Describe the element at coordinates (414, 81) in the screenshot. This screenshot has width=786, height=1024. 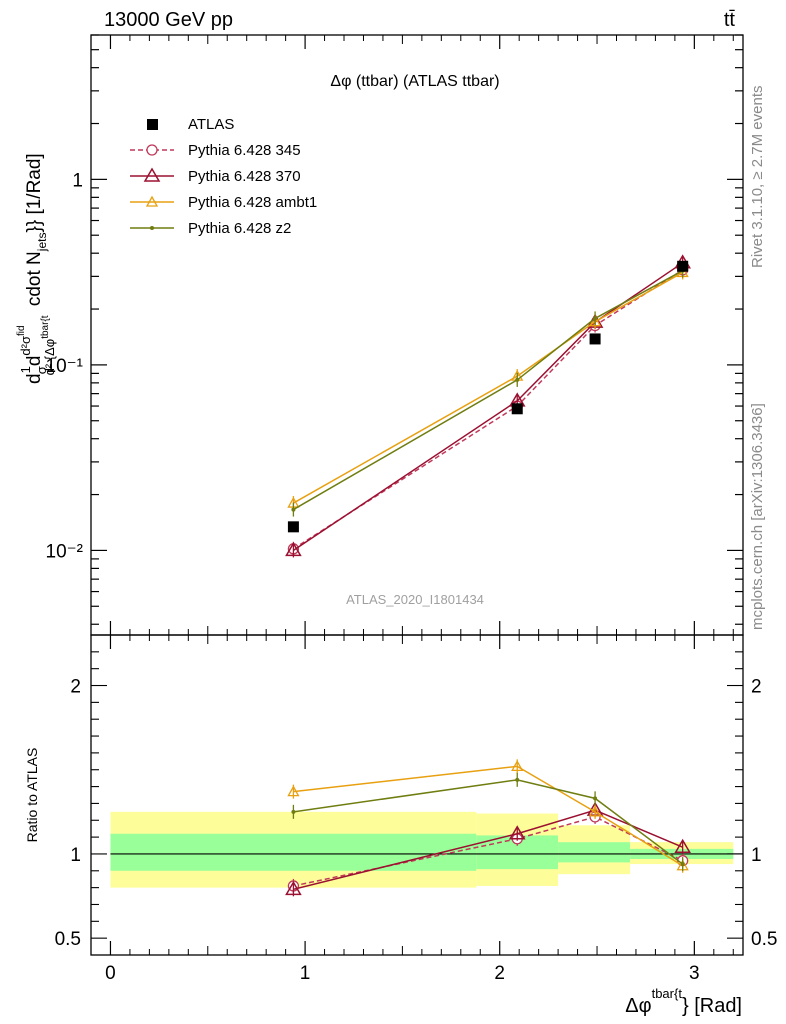
I see `plot-title: Δφ (ttbar) (ATLAS ttbar)` at that location.